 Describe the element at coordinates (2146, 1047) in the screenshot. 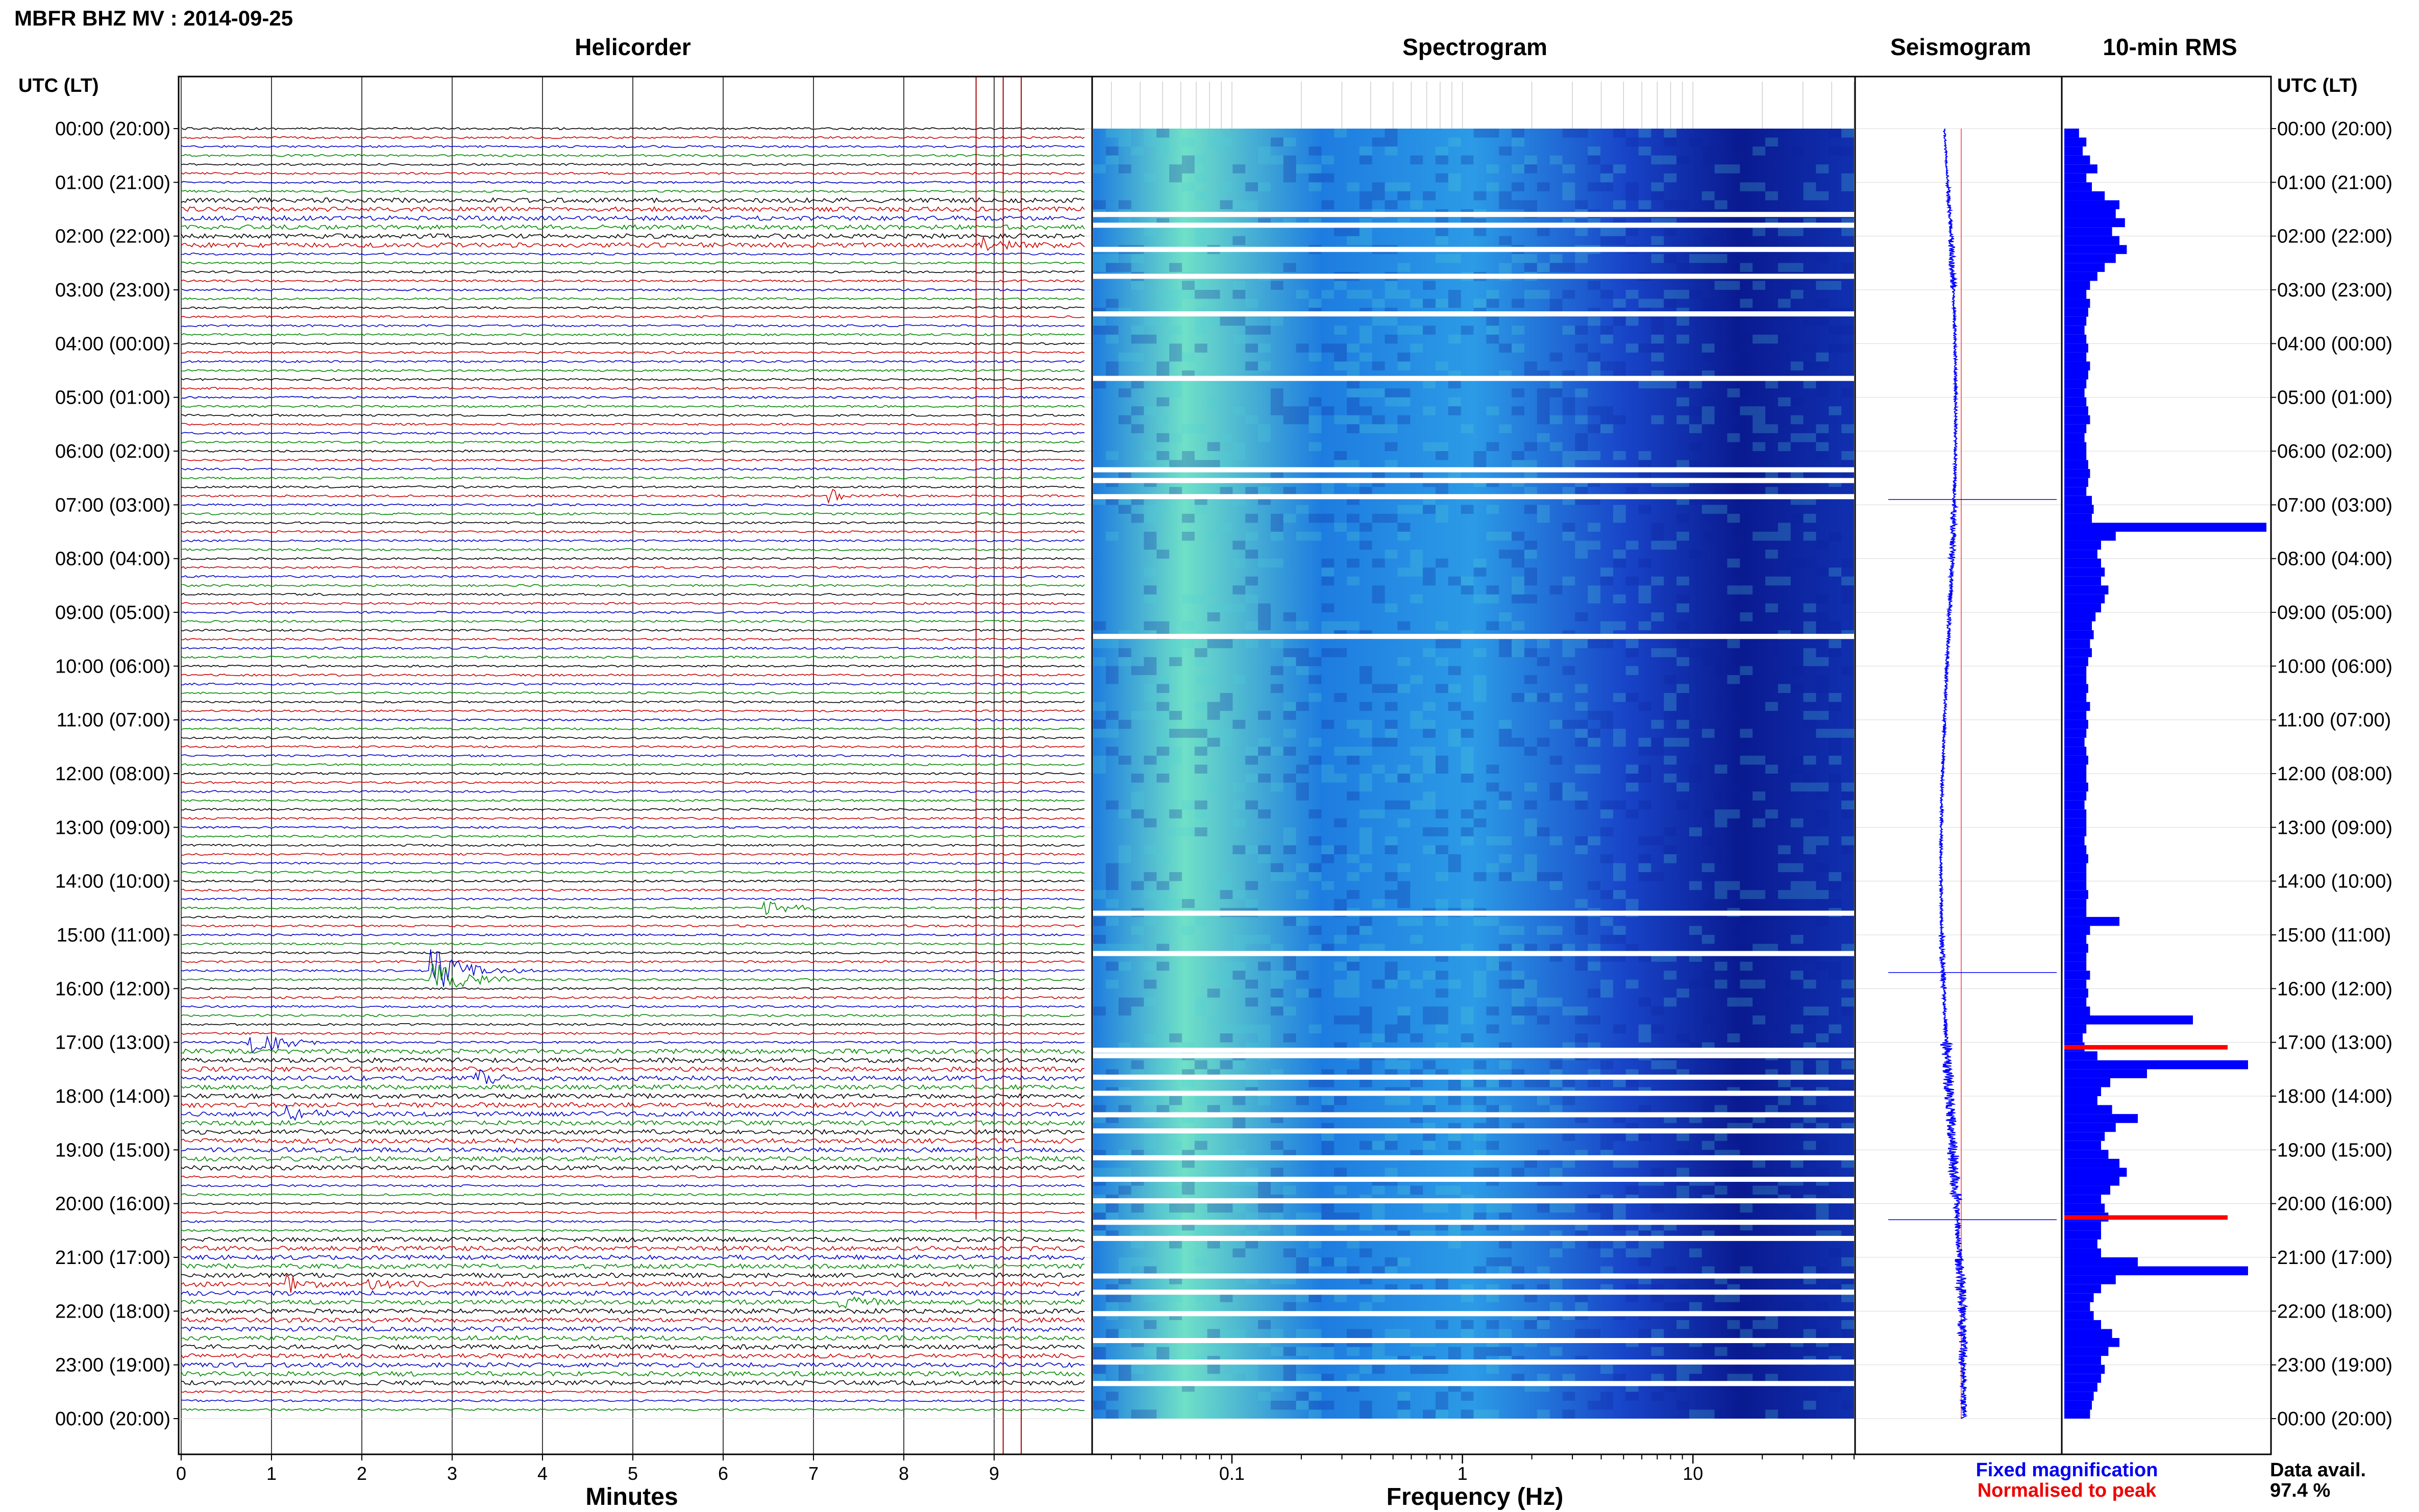

I see `rms-peak-bar` at that location.